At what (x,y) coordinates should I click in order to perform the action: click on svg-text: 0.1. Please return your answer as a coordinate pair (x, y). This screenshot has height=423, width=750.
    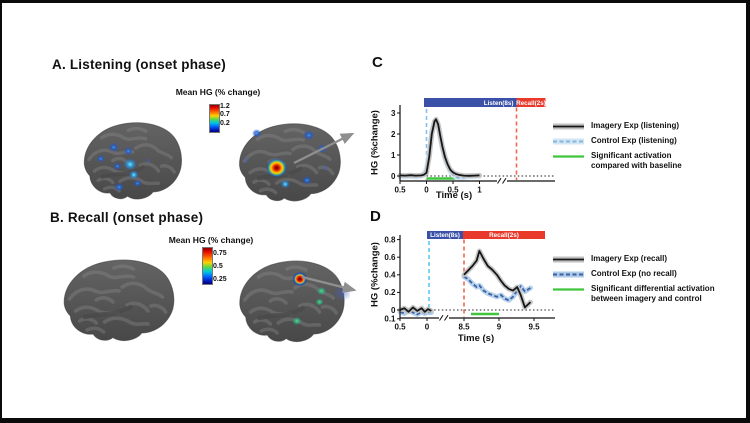
    Looking at the image, I should click on (390, 319).